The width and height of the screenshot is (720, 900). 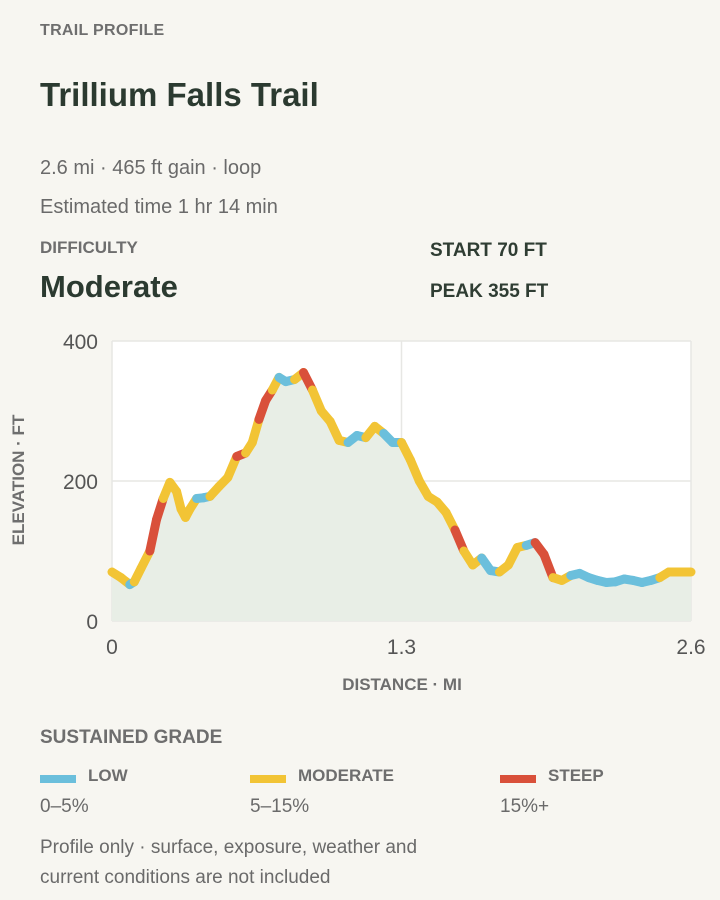 What do you see at coordinates (151, 168) in the screenshot?
I see `trail-summary: 2.6 mi · 465 ft gain · loop` at bounding box center [151, 168].